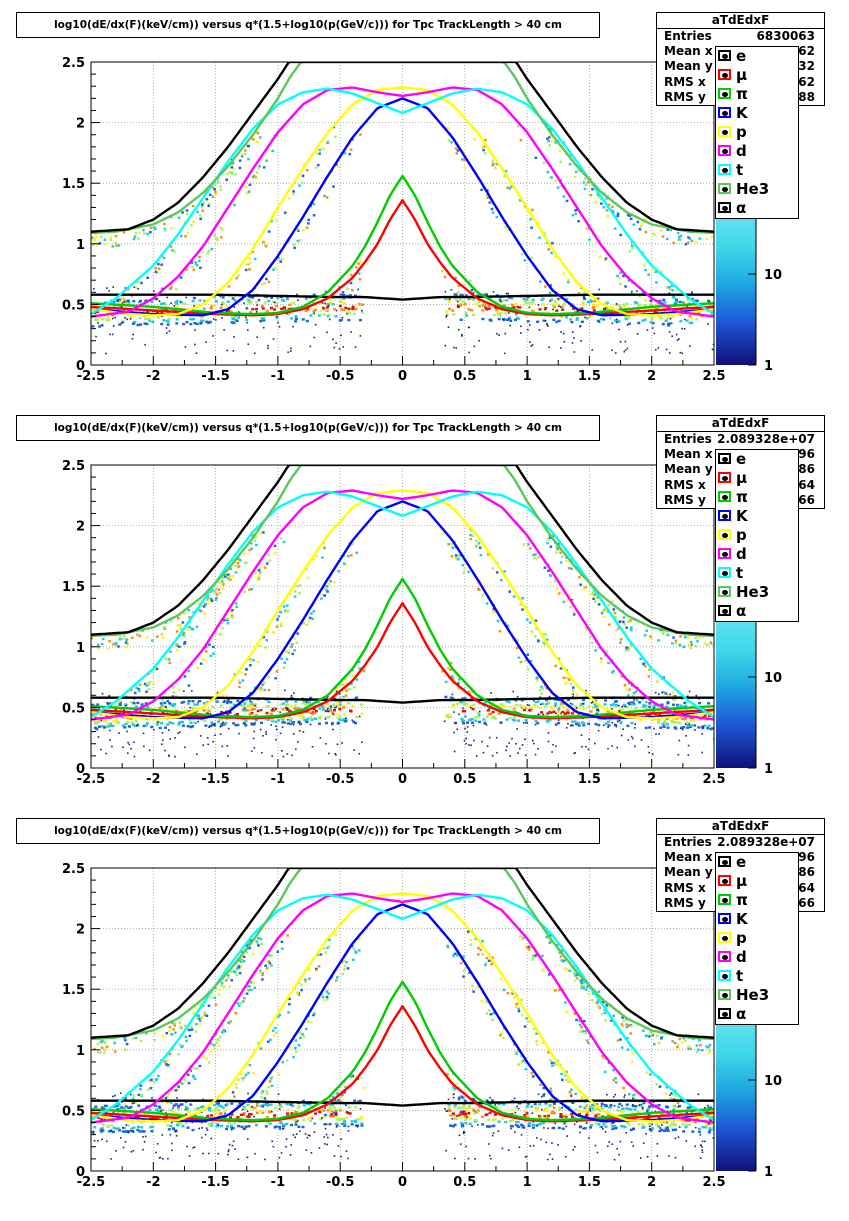  What do you see at coordinates (589, 779) in the screenshot?
I see `x-tick-label: 1.5` at bounding box center [589, 779].